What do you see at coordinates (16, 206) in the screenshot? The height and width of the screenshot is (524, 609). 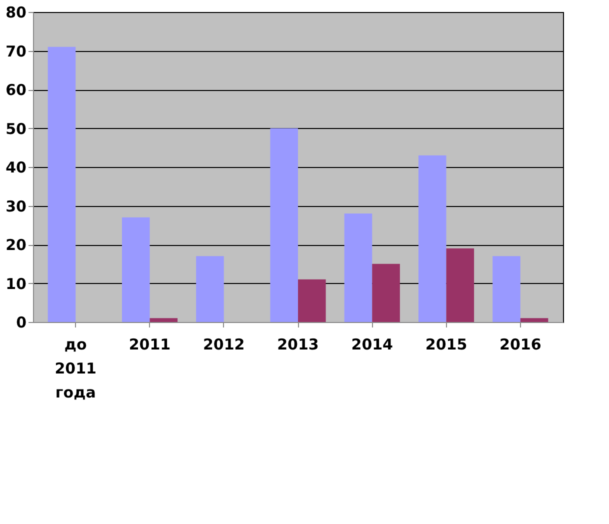 I see `y-tick-label: 30` at bounding box center [16, 206].